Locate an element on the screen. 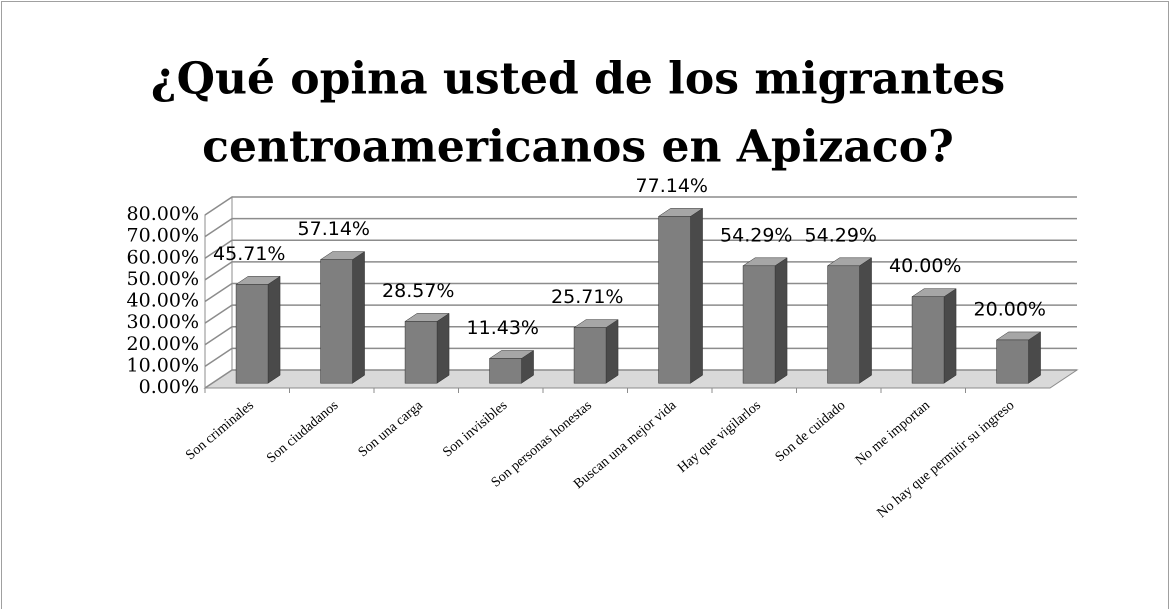 This screenshot has width=1170, height=609. data-label: 77.14% is located at coordinates (672, 186).